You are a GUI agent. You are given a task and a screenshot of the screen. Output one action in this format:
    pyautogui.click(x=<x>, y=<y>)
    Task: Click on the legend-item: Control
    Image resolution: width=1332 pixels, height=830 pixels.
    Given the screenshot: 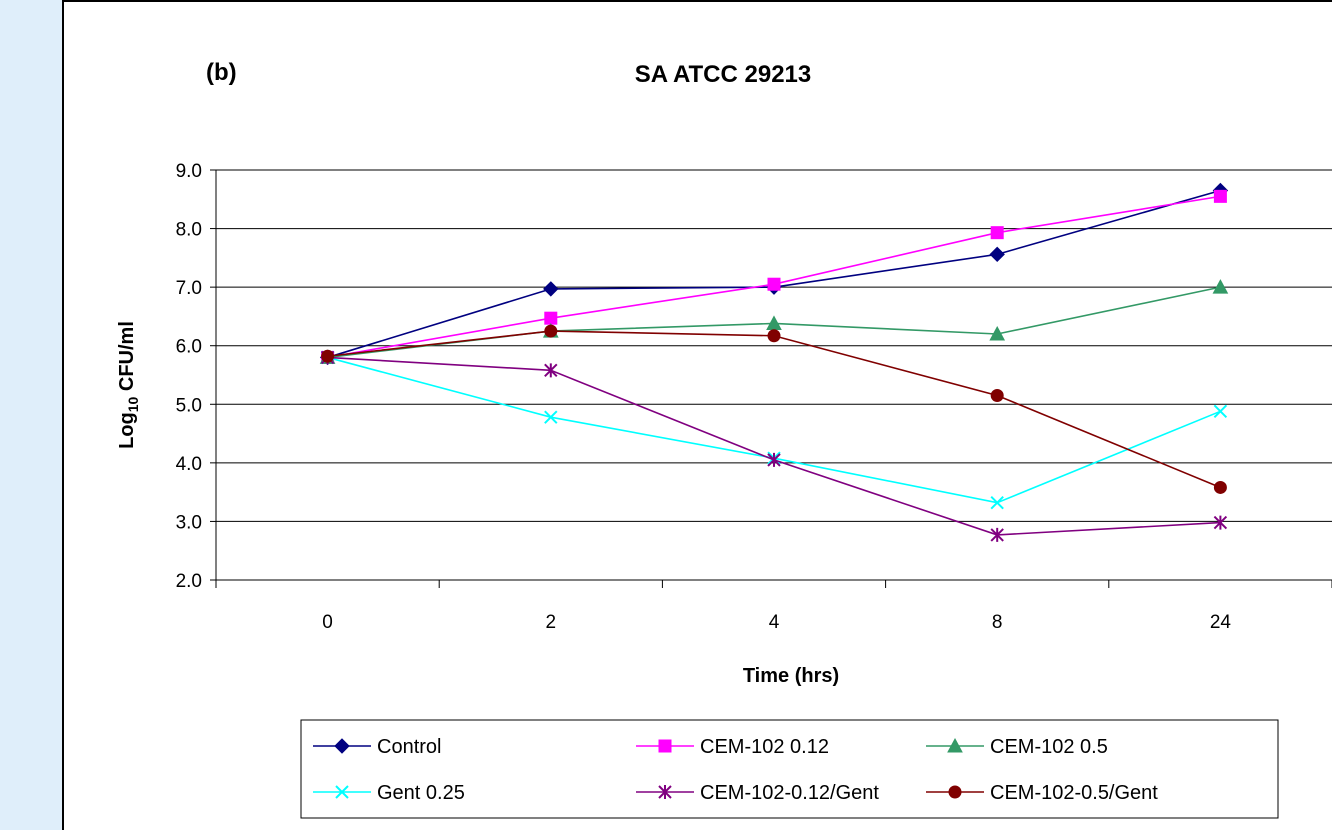 What is the action you would take?
    pyautogui.click(x=377, y=747)
    